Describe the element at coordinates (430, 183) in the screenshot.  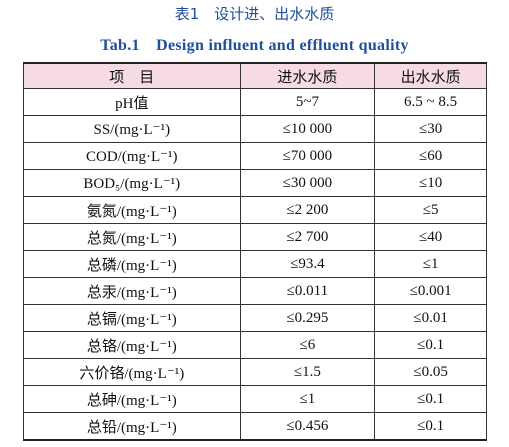
I see `table-cell: ≤10` at that location.